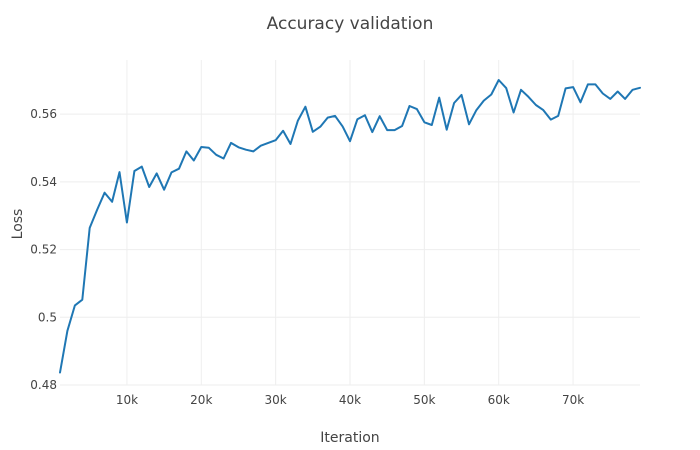 This screenshot has width=700, height=450. I want to click on chart-title: Accuracy validation, so click(350, 24).